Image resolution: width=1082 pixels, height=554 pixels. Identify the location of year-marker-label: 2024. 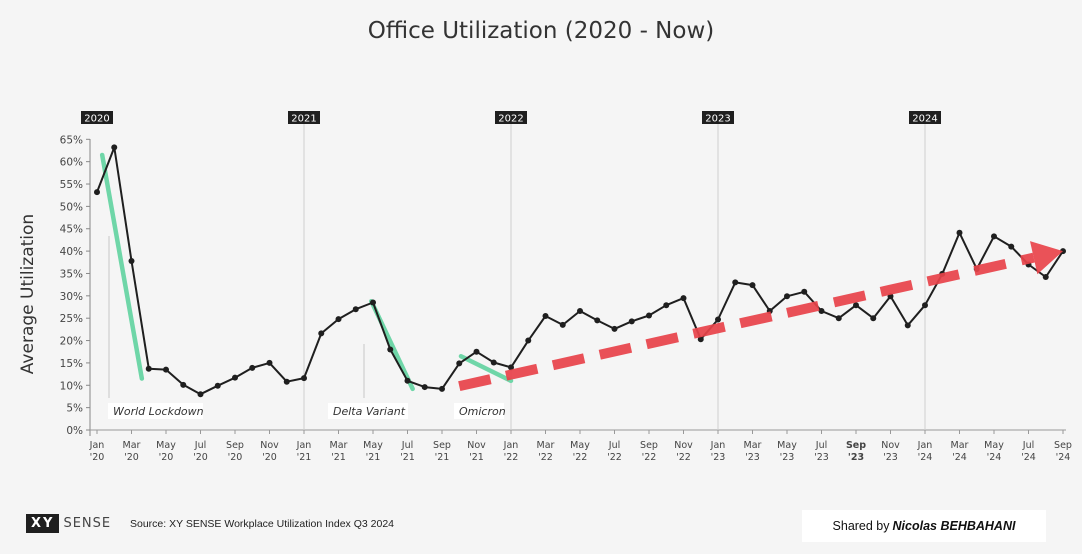
(924, 119).